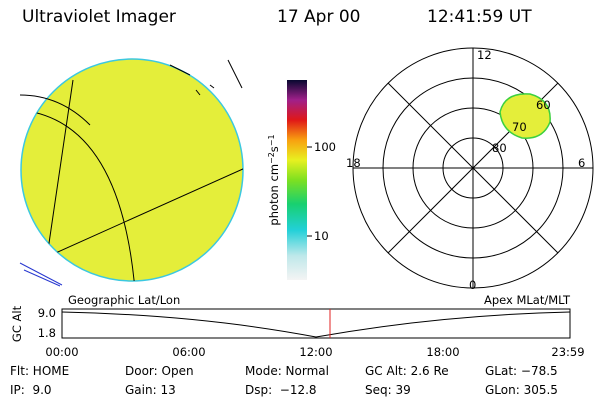 The height and width of the screenshot is (400, 600). Describe the element at coordinates (39, 371) in the screenshot. I see `info-field: Flt: HOME` at that location.